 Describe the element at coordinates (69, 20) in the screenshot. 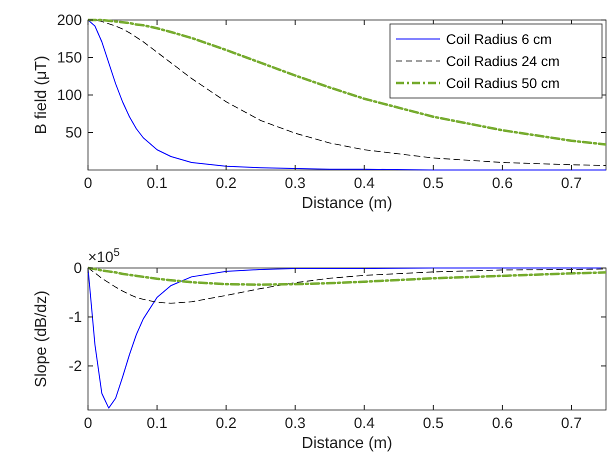

I see `y-tick-label: 200` at that location.